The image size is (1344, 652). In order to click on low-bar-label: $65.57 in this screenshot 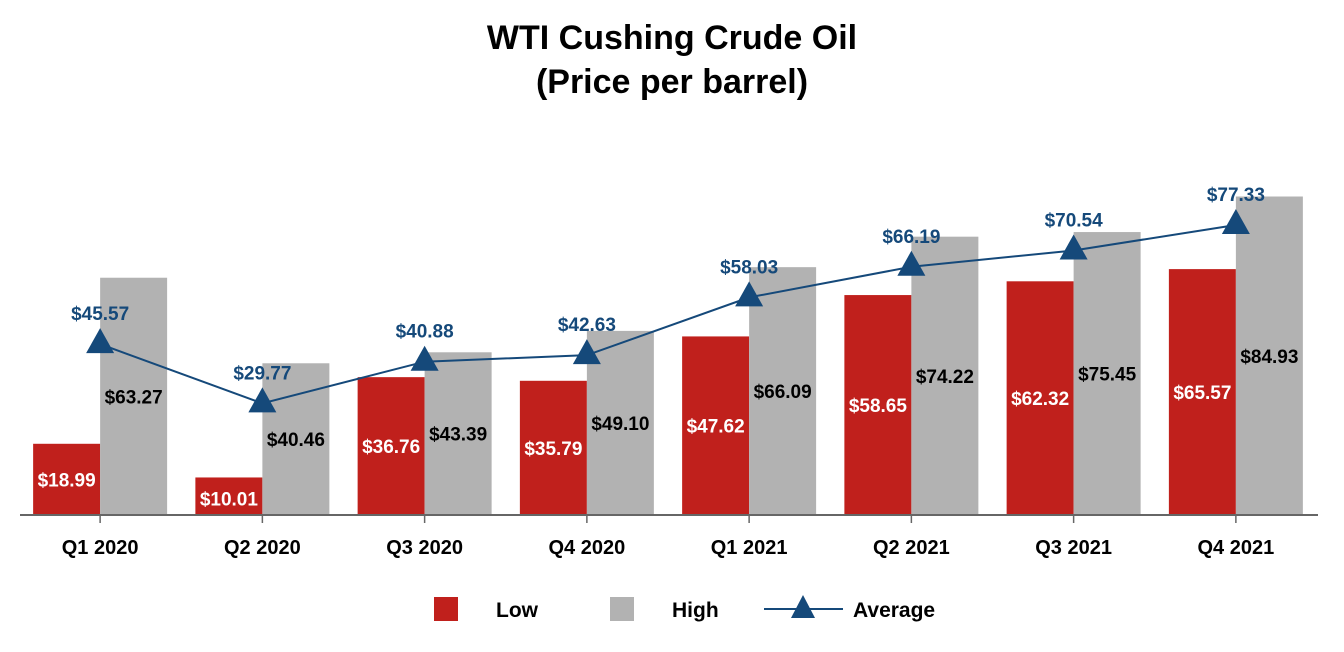, I will do `click(1202, 393)`.